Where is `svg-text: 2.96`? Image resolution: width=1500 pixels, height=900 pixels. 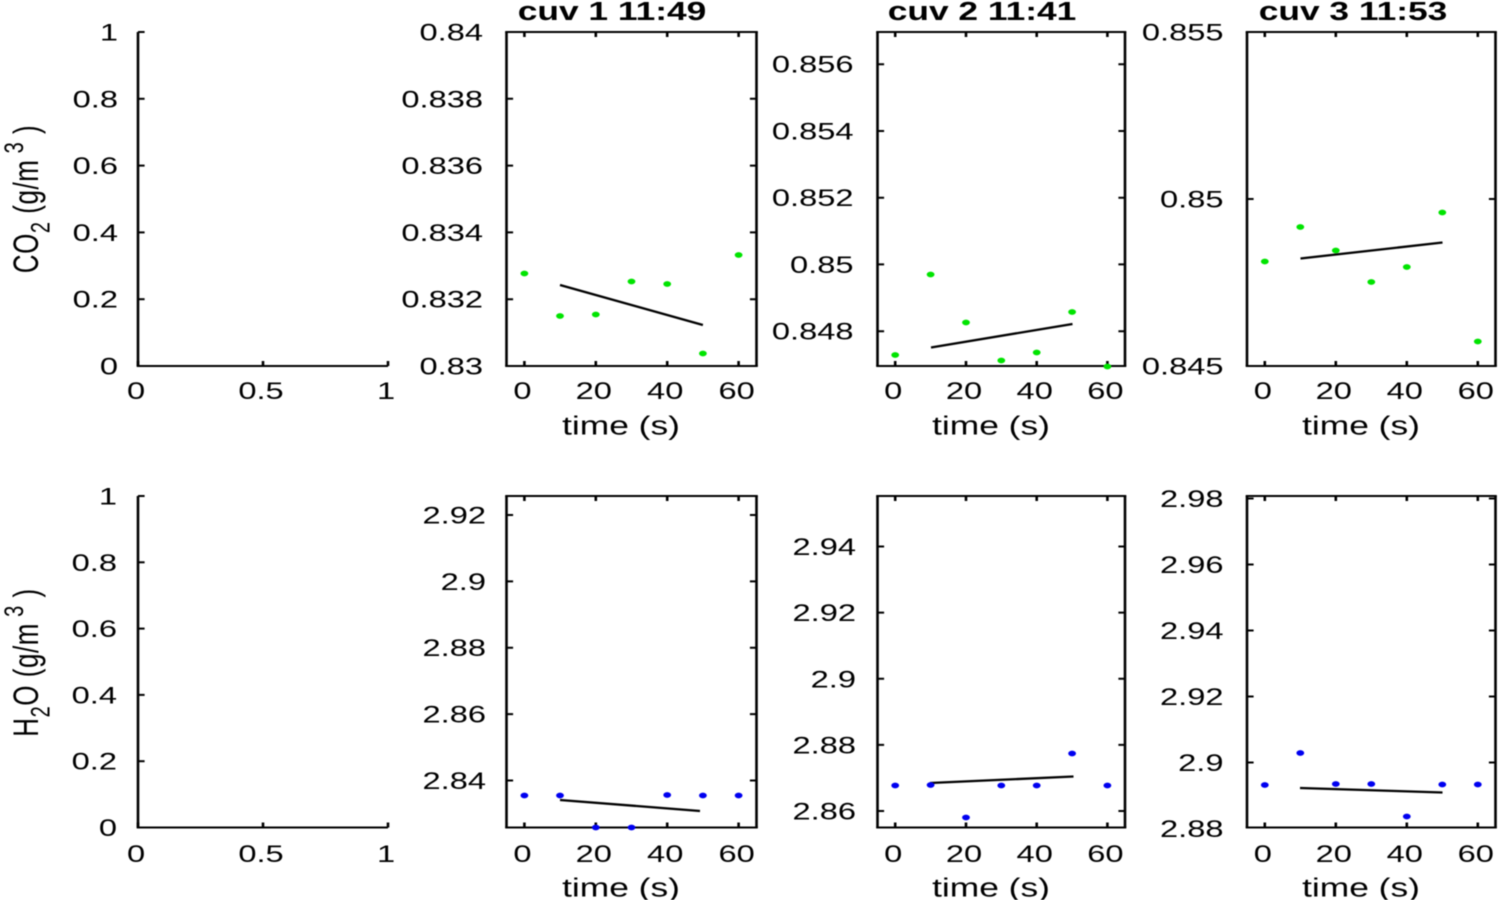
svg-text: 2.96 is located at coordinates (1191, 565).